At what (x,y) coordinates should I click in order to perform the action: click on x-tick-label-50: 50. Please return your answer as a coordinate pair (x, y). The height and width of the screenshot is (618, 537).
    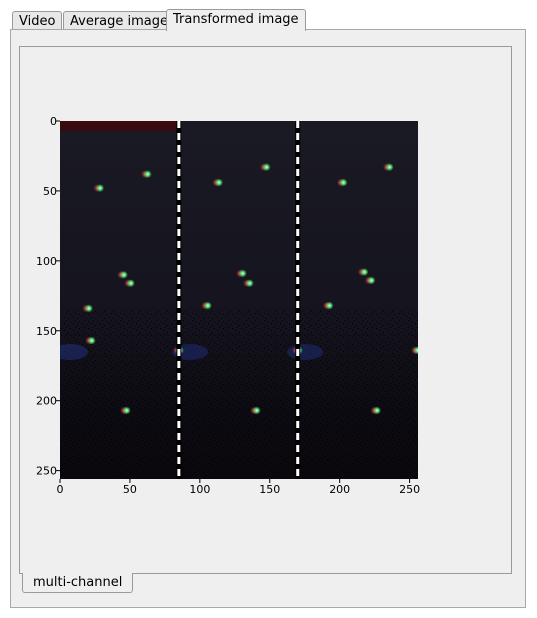
    Looking at the image, I should click on (130, 489).